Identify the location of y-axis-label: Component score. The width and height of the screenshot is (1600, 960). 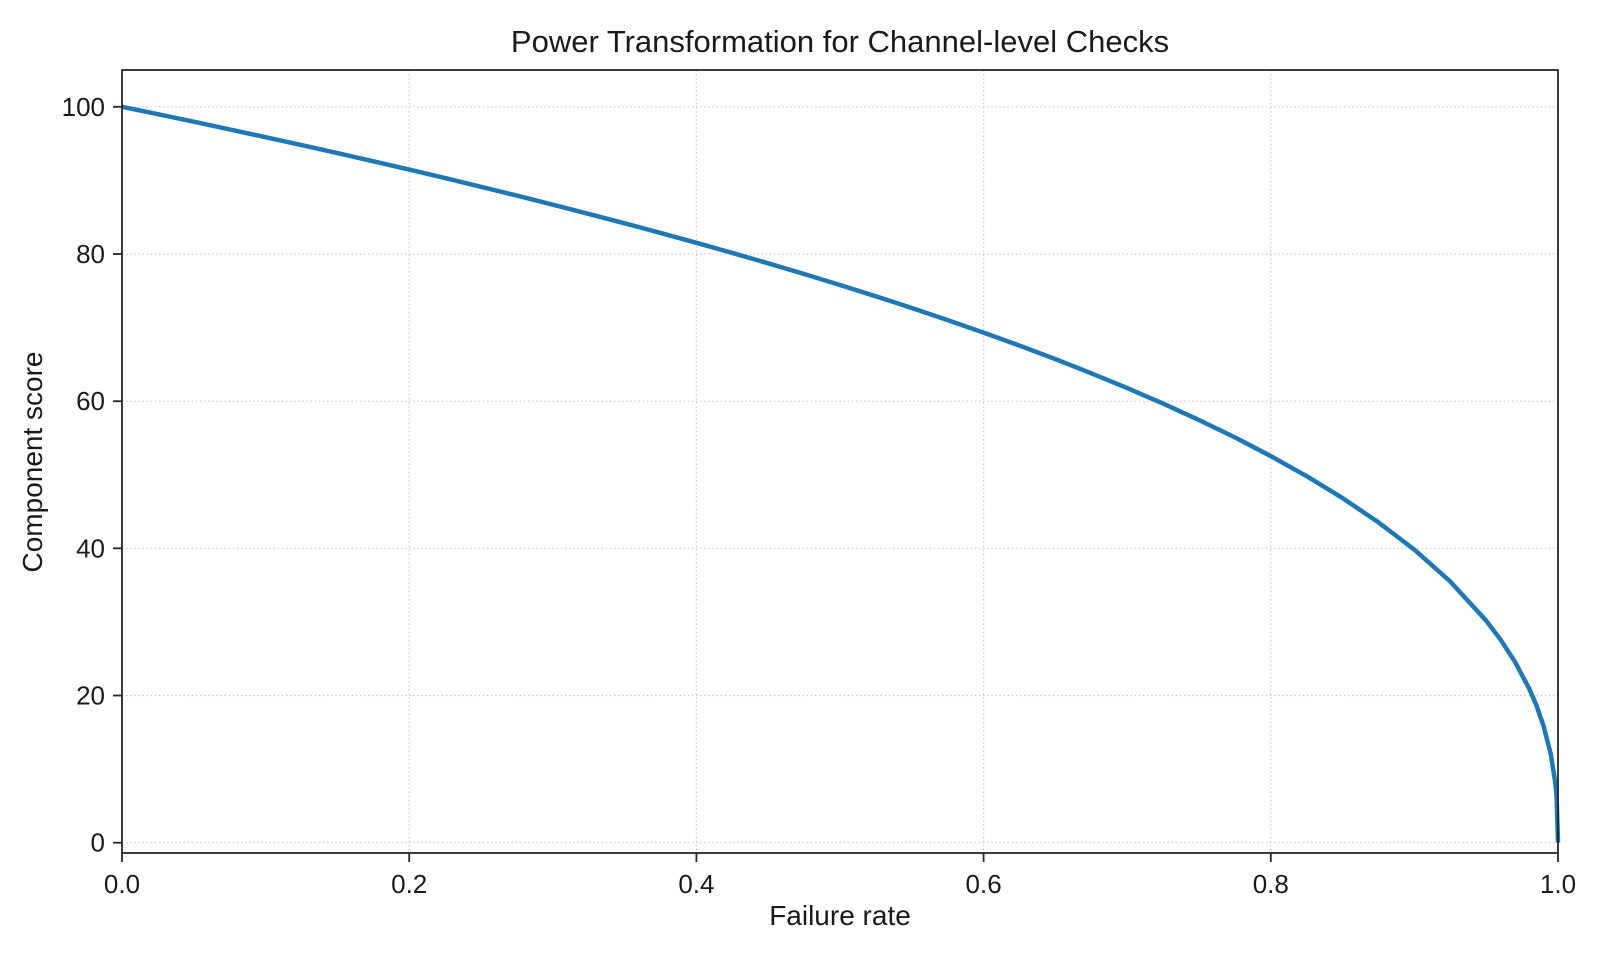
(32, 461).